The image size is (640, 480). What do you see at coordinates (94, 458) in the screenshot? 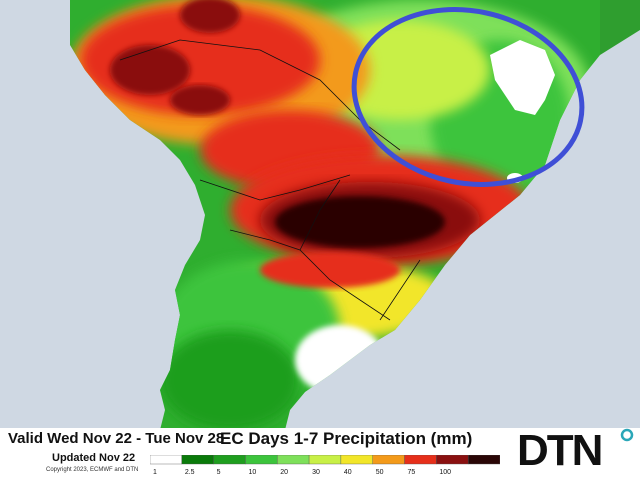
I see `updated-text: Updated Nov 22` at bounding box center [94, 458].